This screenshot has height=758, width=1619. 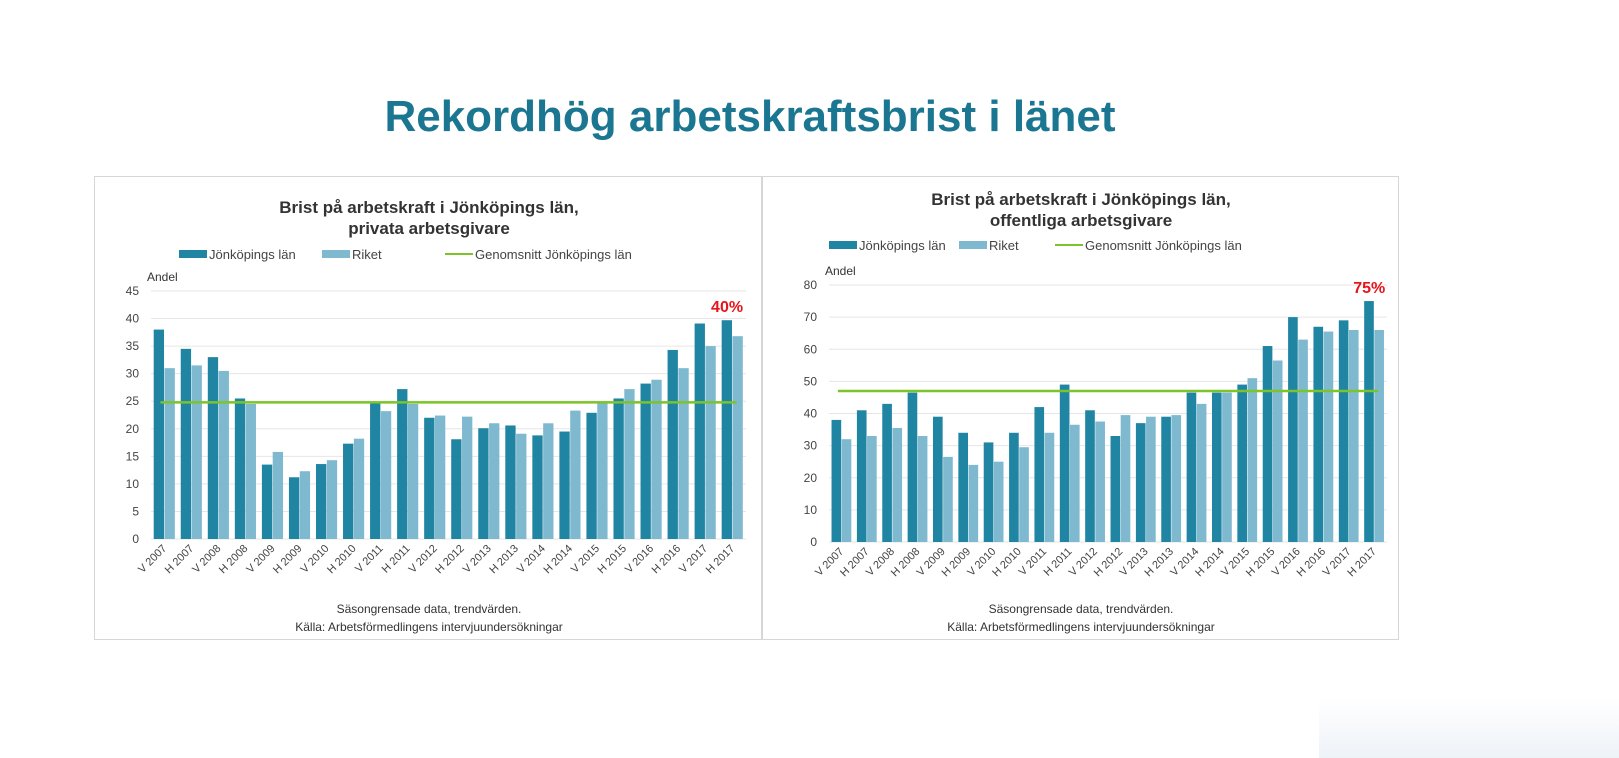 What do you see at coordinates (811, 414) in the screenshot?
I see `y-tick-label: 40` at bounding box center [811, 414].